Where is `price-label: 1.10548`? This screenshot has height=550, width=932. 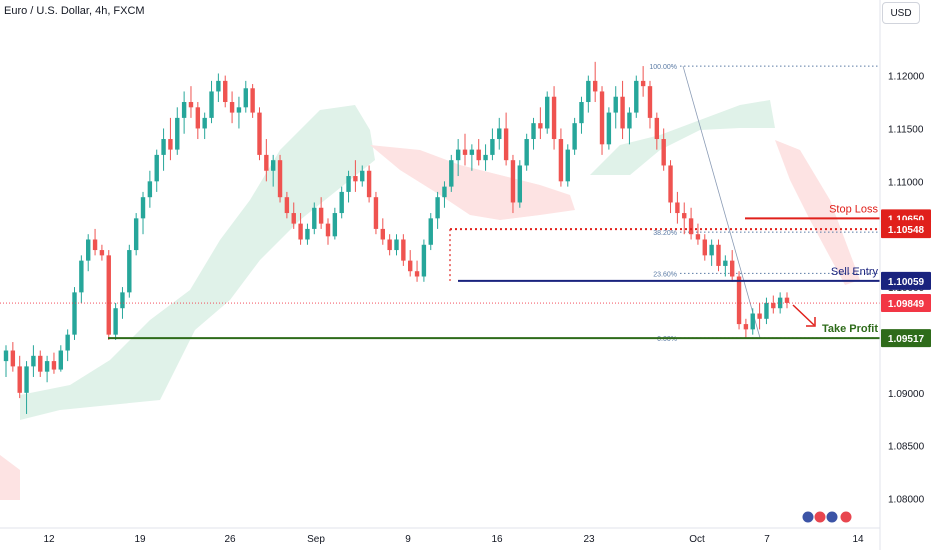
price-label: 1.10548 is located at coordinates (906, 229).